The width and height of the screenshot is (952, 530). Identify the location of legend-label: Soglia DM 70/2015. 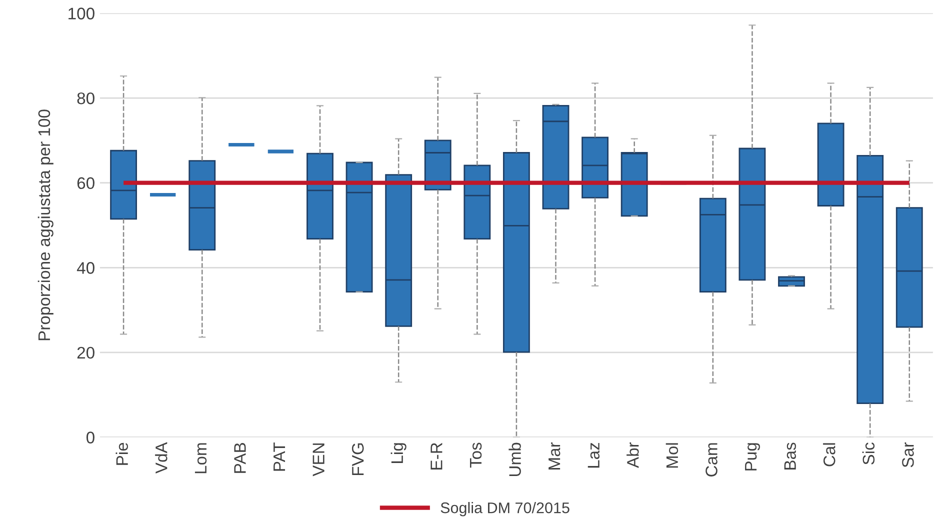
(505, 509).